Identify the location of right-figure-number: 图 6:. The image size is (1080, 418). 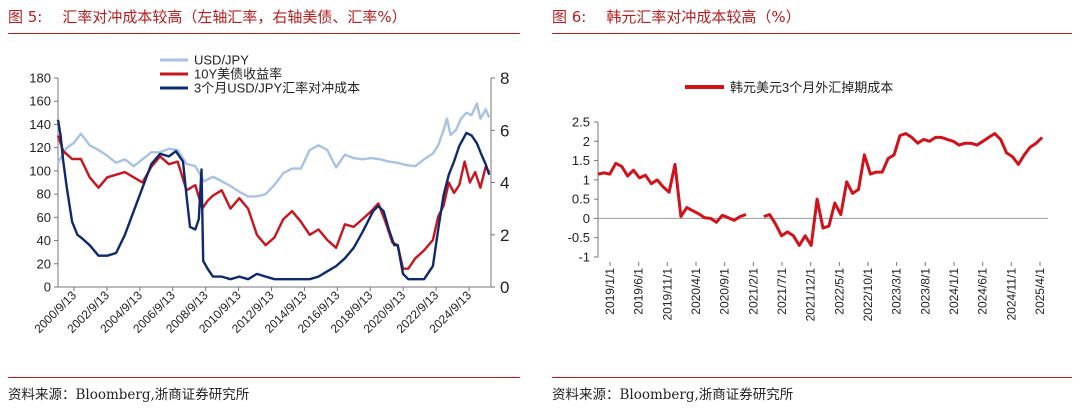
(569, 17).